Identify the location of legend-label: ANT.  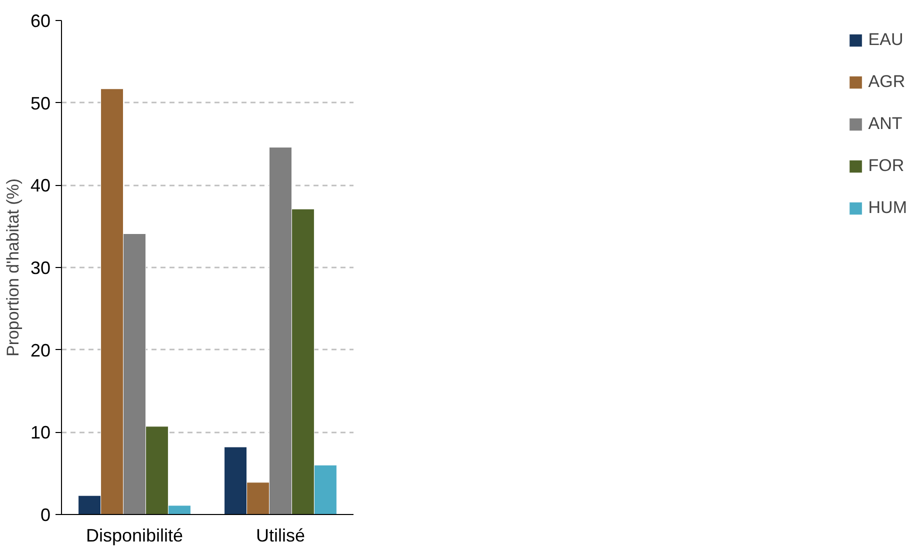
(885, 124).